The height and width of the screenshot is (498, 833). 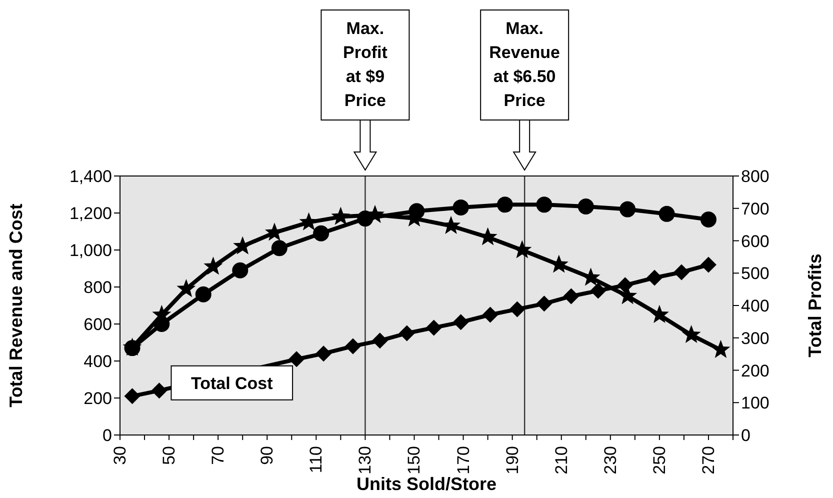 I want to click on y2-axis-title: Total Profits, so click(x=815, y=306).